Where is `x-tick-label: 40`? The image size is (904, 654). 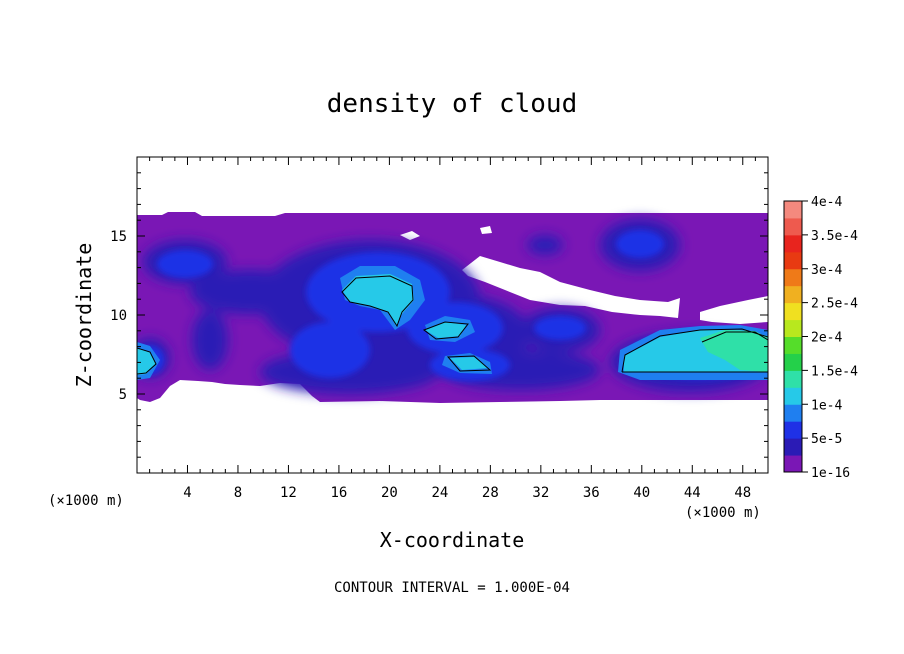 x-tick-label: 40 is located at coordinates (641, 493).